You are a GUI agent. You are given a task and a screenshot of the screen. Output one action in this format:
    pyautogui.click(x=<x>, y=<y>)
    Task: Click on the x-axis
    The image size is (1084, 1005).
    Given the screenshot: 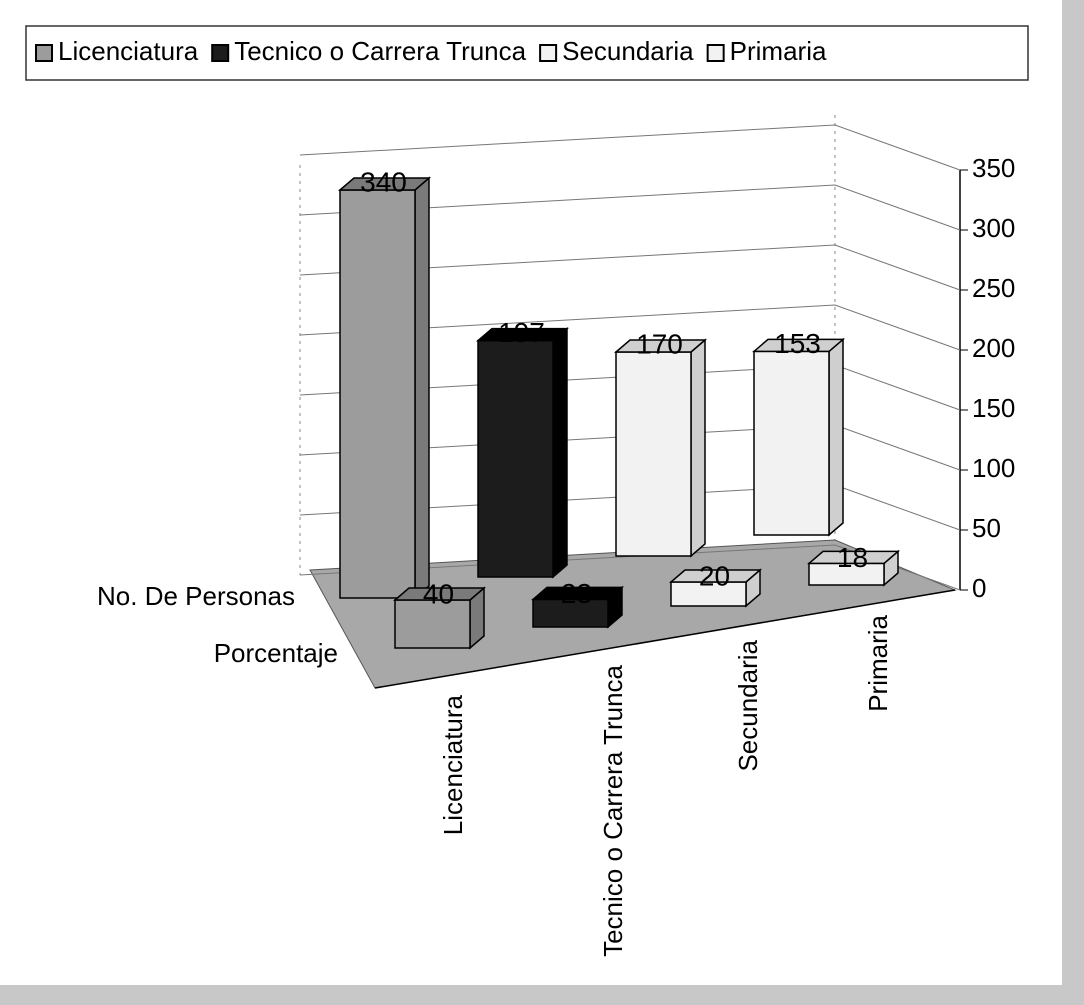 What is the action you would take?
    pyautogui.click(x=665, y=639)
    